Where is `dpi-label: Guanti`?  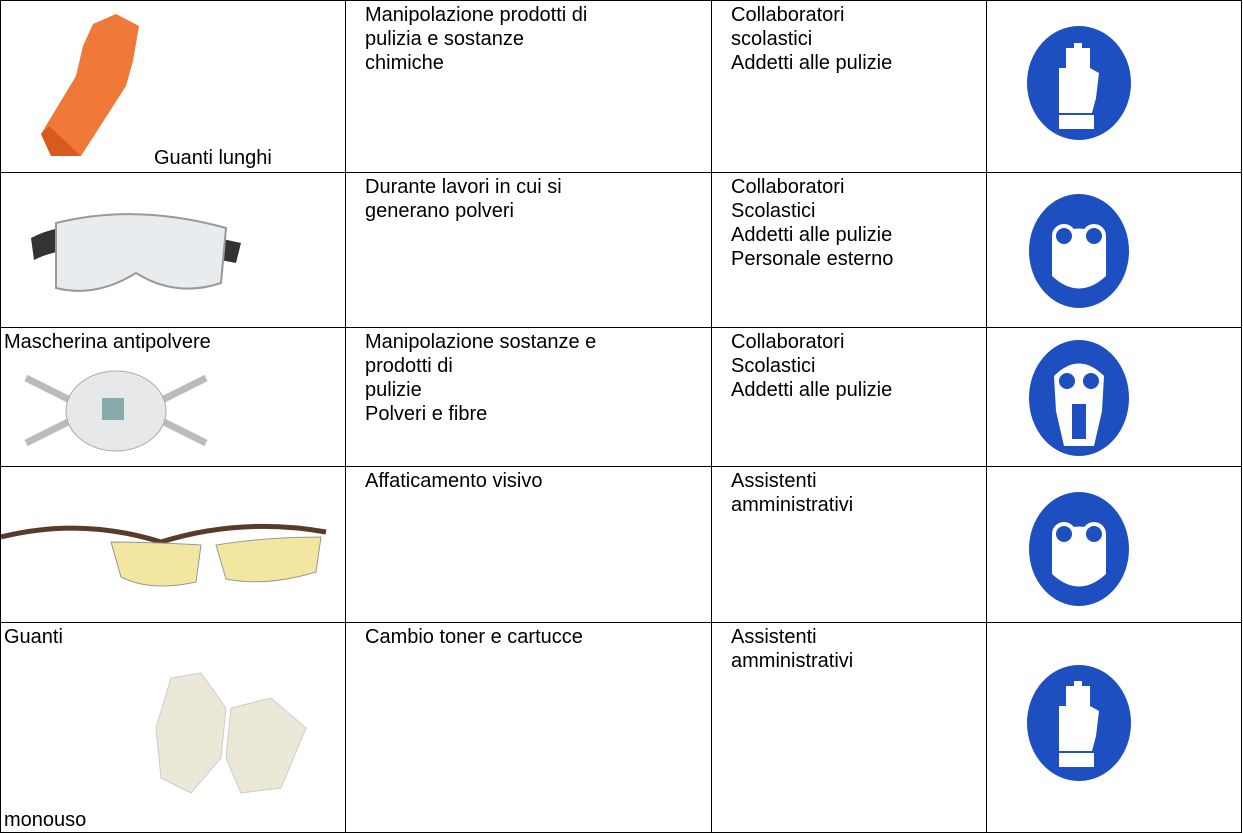 dpi-label: Guanti is located at coordinates (33, 637).